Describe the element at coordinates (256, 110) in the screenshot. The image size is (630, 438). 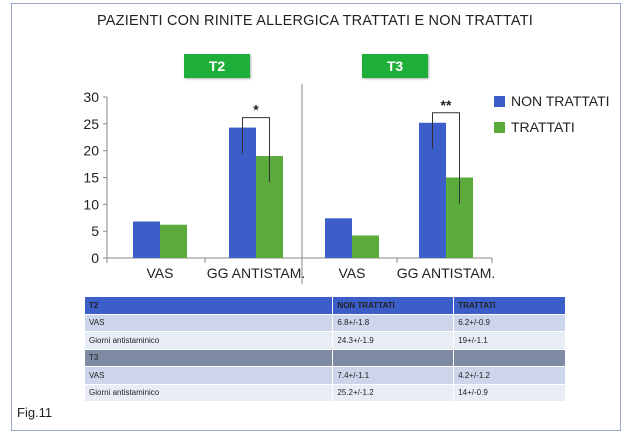
I see `significance-marker: *` at that location.